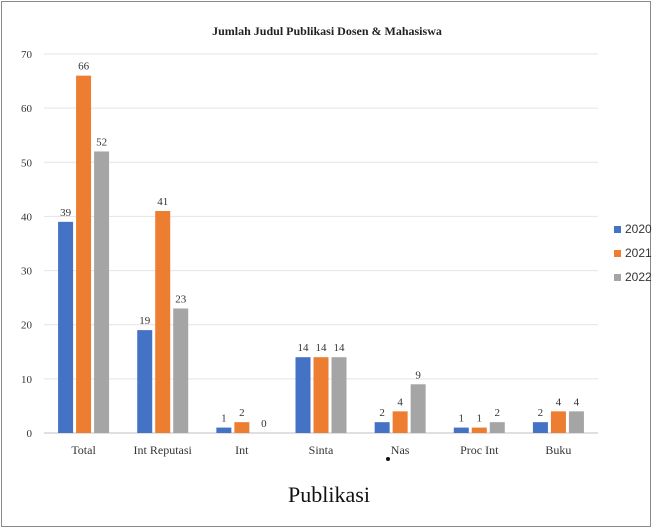 The image size is (654, 530). Describe the element at coordinates (388, 459) in the screenshot. I see `stray-dot` at that location.